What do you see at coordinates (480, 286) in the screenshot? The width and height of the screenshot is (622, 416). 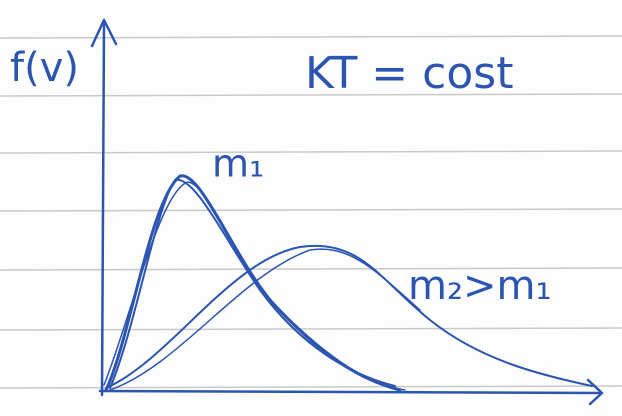 I see `curve-label: m₂>m₁` at bounding box center [480, 286].